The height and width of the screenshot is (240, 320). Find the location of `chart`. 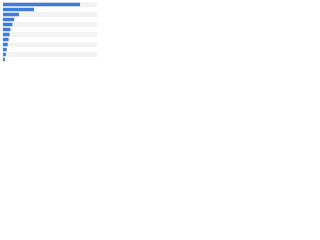

chart is located at coordinates (50, 32).